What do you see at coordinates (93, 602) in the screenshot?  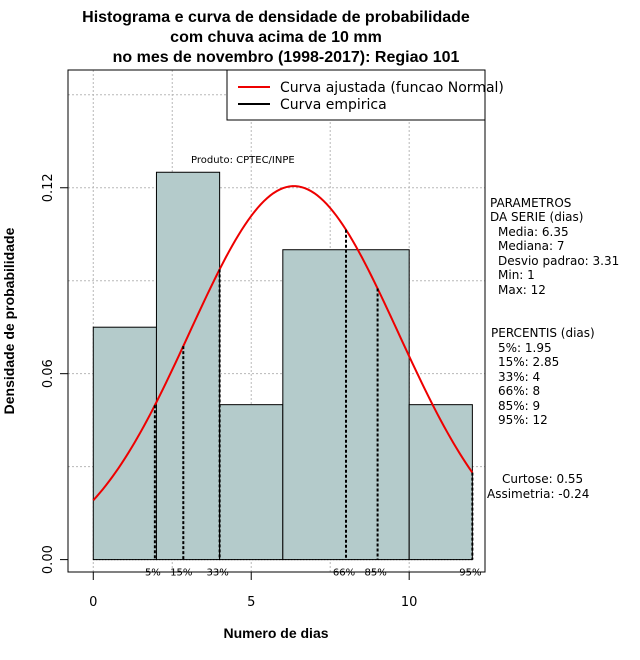 I see `x-tick-label-0: 0` at bounding box center [93, 602].